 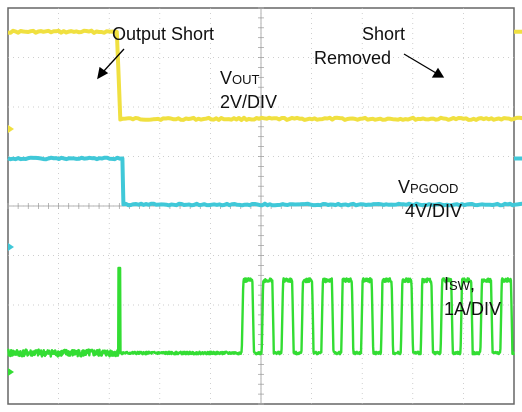 I want to click on vpgood-name: VPGOOD, so click(x=428, y=187).